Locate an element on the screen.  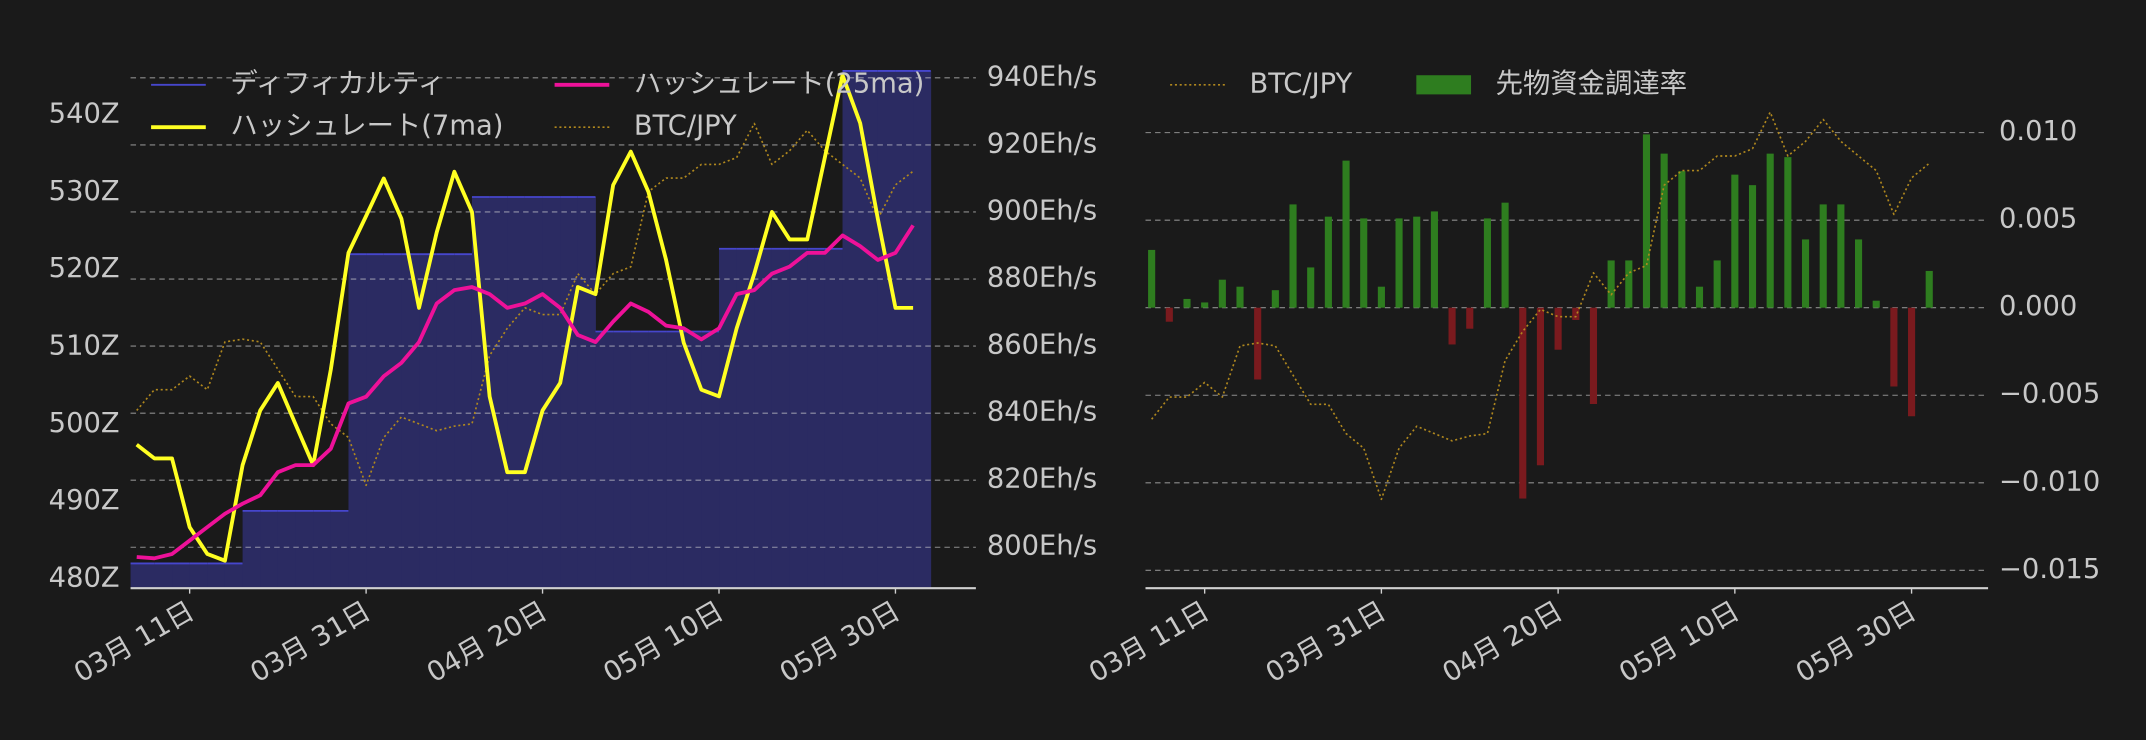
y-tick-label: 920Eh/s is located at coordinates (1042, 143).